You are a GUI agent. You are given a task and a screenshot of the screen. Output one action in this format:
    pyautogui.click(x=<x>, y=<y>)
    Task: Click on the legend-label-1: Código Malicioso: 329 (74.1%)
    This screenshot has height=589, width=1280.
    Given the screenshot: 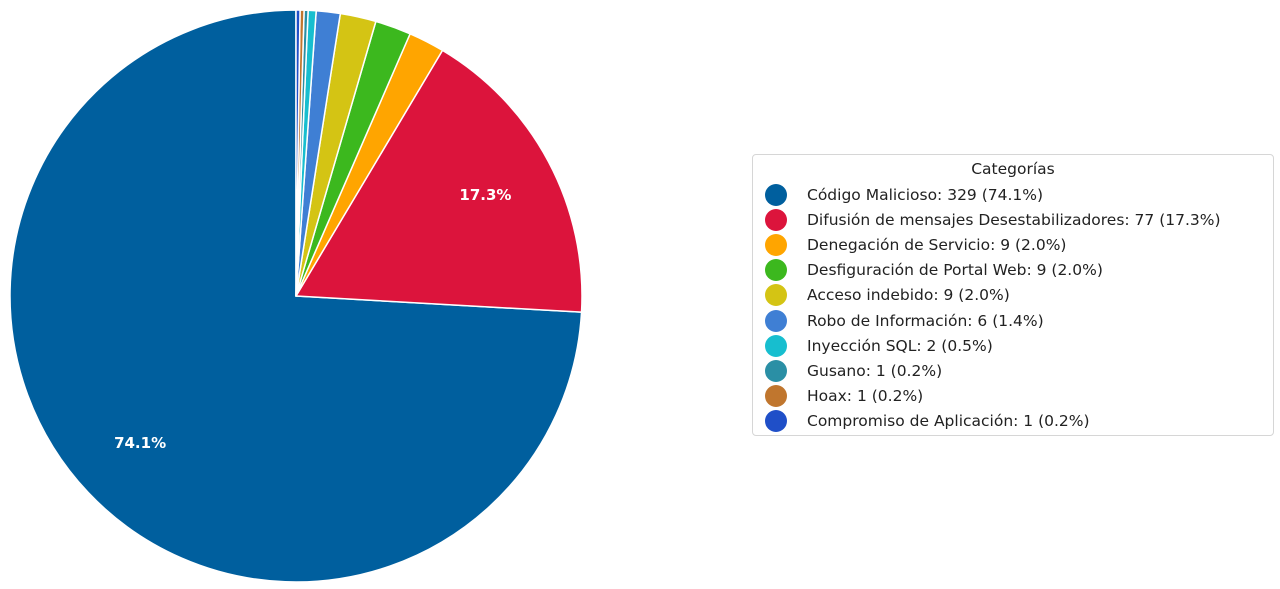 What is the action you would take?
    pyautogui.click(x=925, y=194)
    